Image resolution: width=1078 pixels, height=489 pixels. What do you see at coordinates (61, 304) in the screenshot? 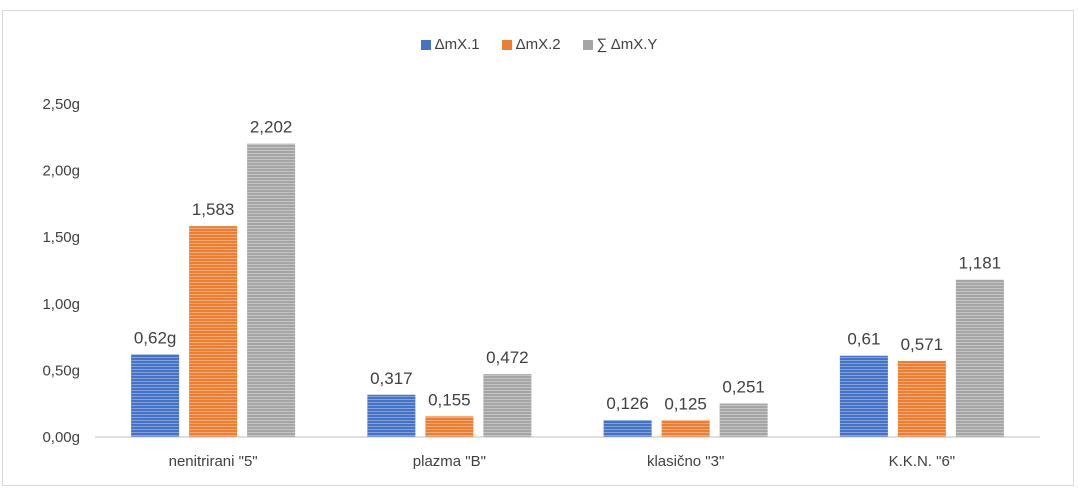
I see `y-tick-label: 1,00g` at bounding box center [61, 304].